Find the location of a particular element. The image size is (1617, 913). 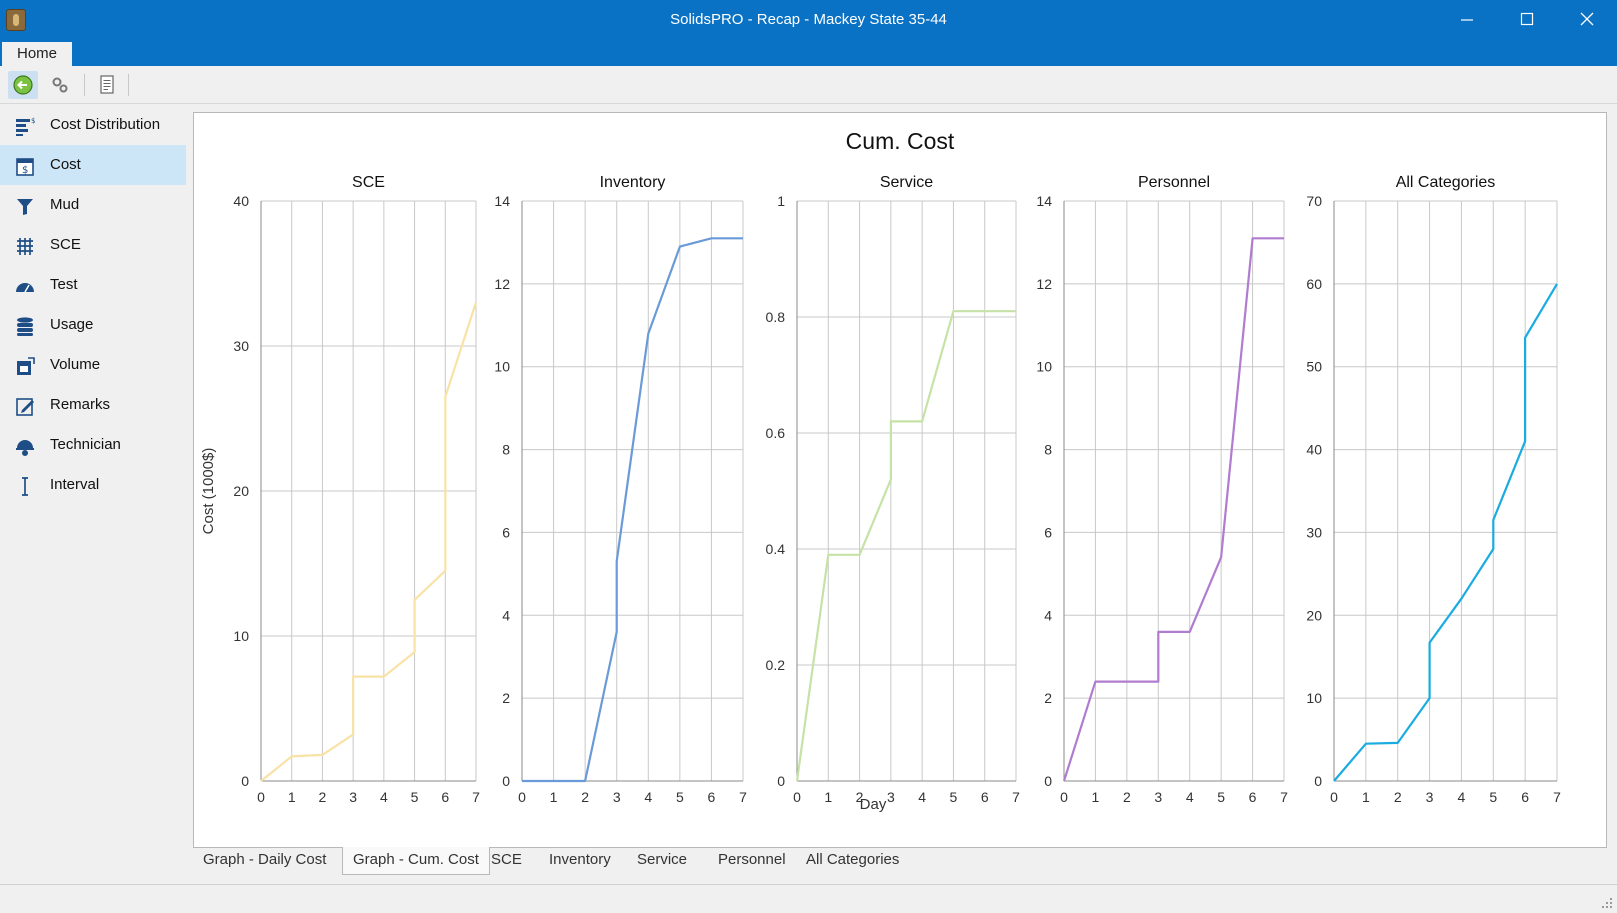

sidebar-item-technician: Technician is located at coordinates (93, 445).